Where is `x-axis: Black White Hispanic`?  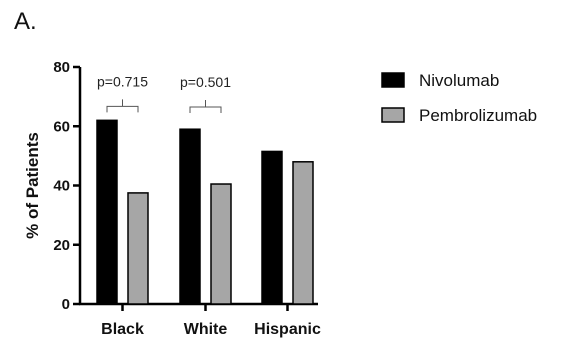
x-axis: Black White Hispanic is located at coordinates (200, 320).